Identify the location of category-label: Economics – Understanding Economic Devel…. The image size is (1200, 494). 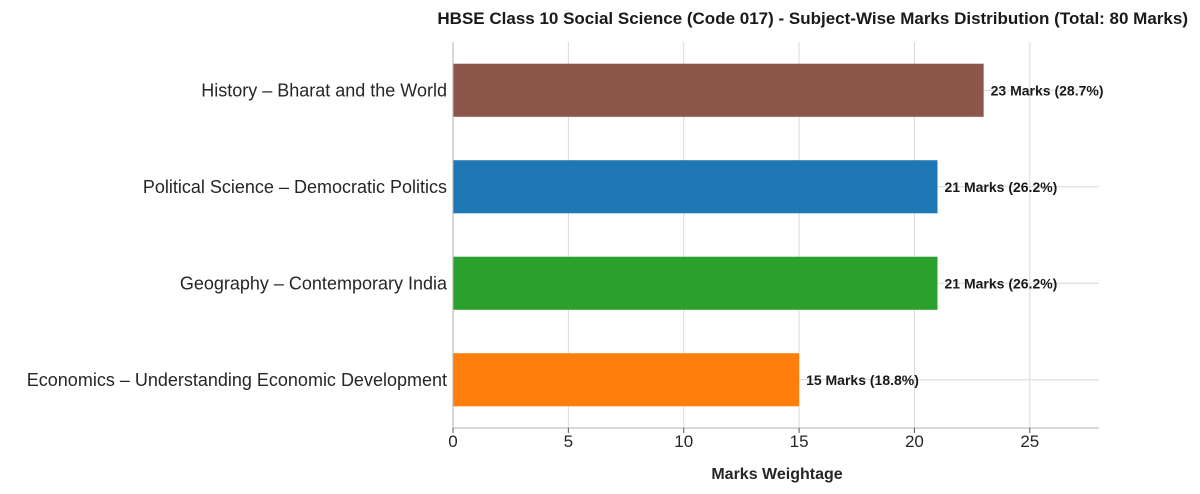
(237, 380).